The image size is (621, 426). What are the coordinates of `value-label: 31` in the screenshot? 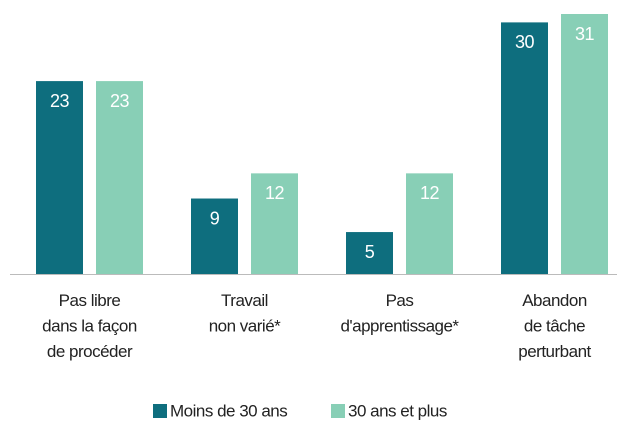 It's located at (585, 34).